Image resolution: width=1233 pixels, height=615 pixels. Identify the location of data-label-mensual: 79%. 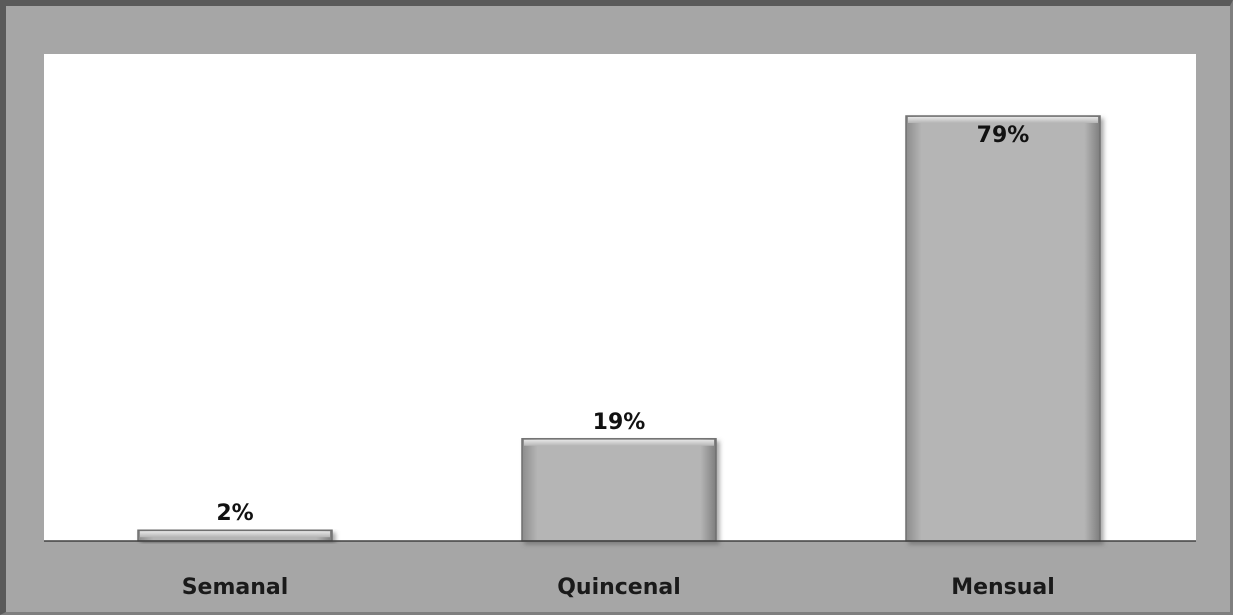
(1003, 135).